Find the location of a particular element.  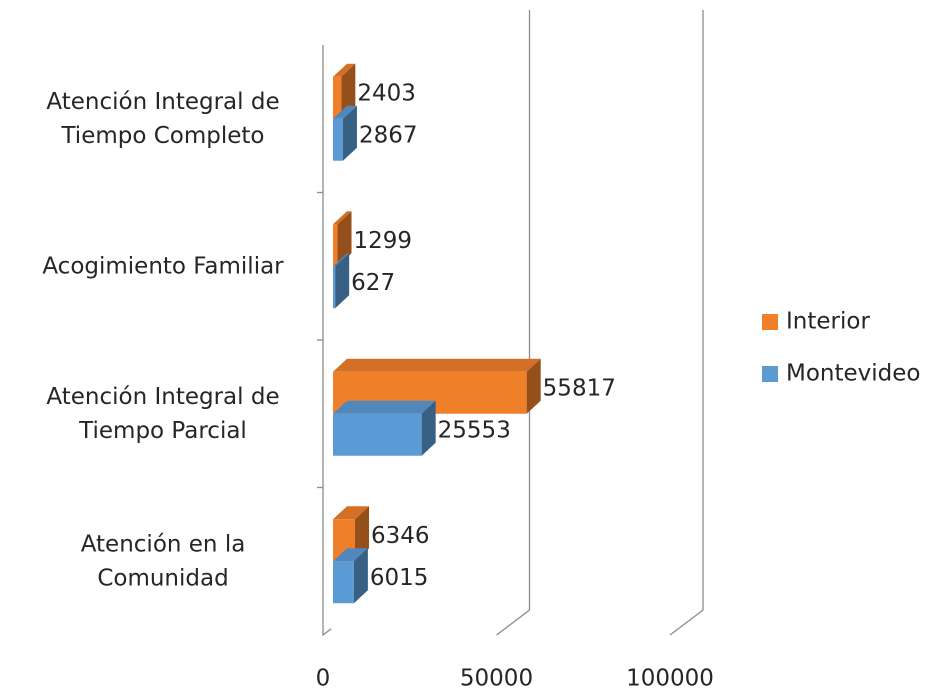

legend-label: Montevideo is located at coordinates (853, 374).